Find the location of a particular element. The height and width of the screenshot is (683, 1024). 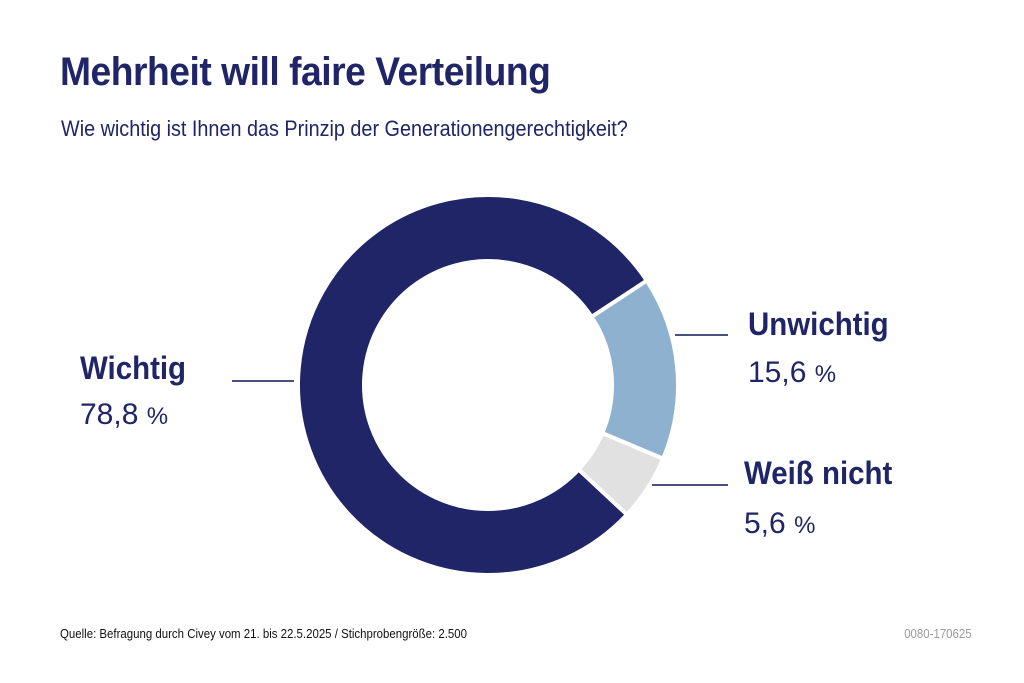

label-weiss-nicht-value: 5,6 % is located at coordinates (779, 524).